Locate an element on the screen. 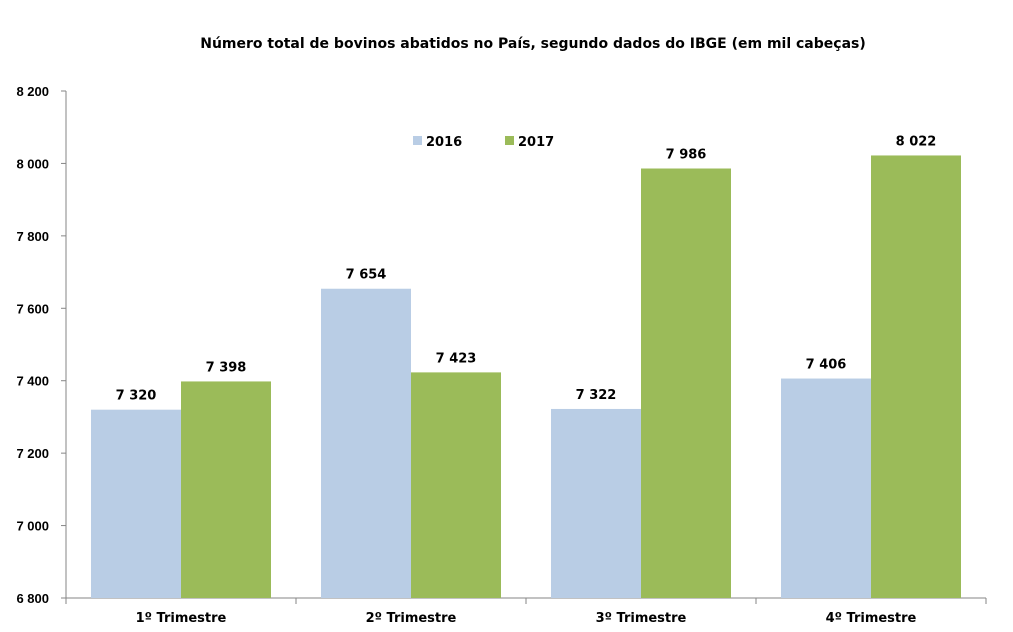 This screenshot has width=1013, height=632. y-tick-label: 8 000 is located at coordinates (32, 163).